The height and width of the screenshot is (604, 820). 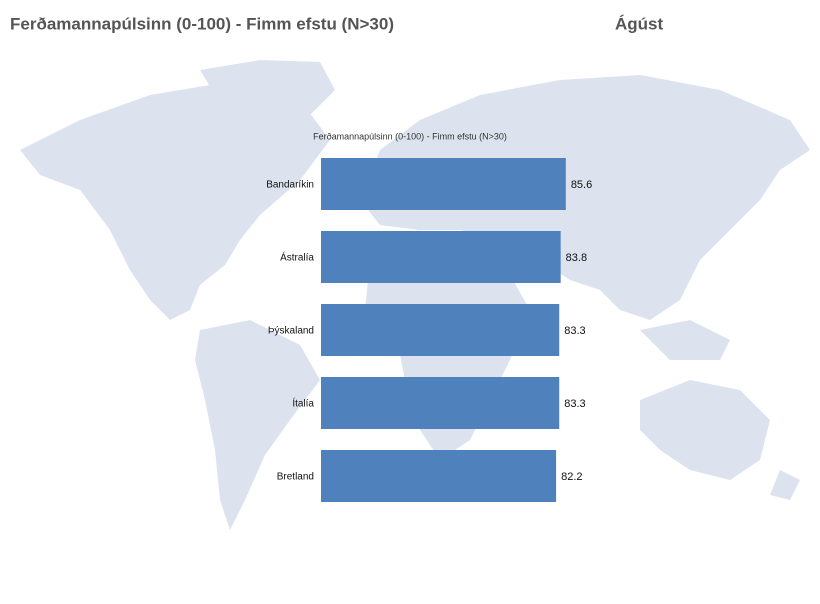 I want to click on value-label: 83.8, so click(x=576, y=258).